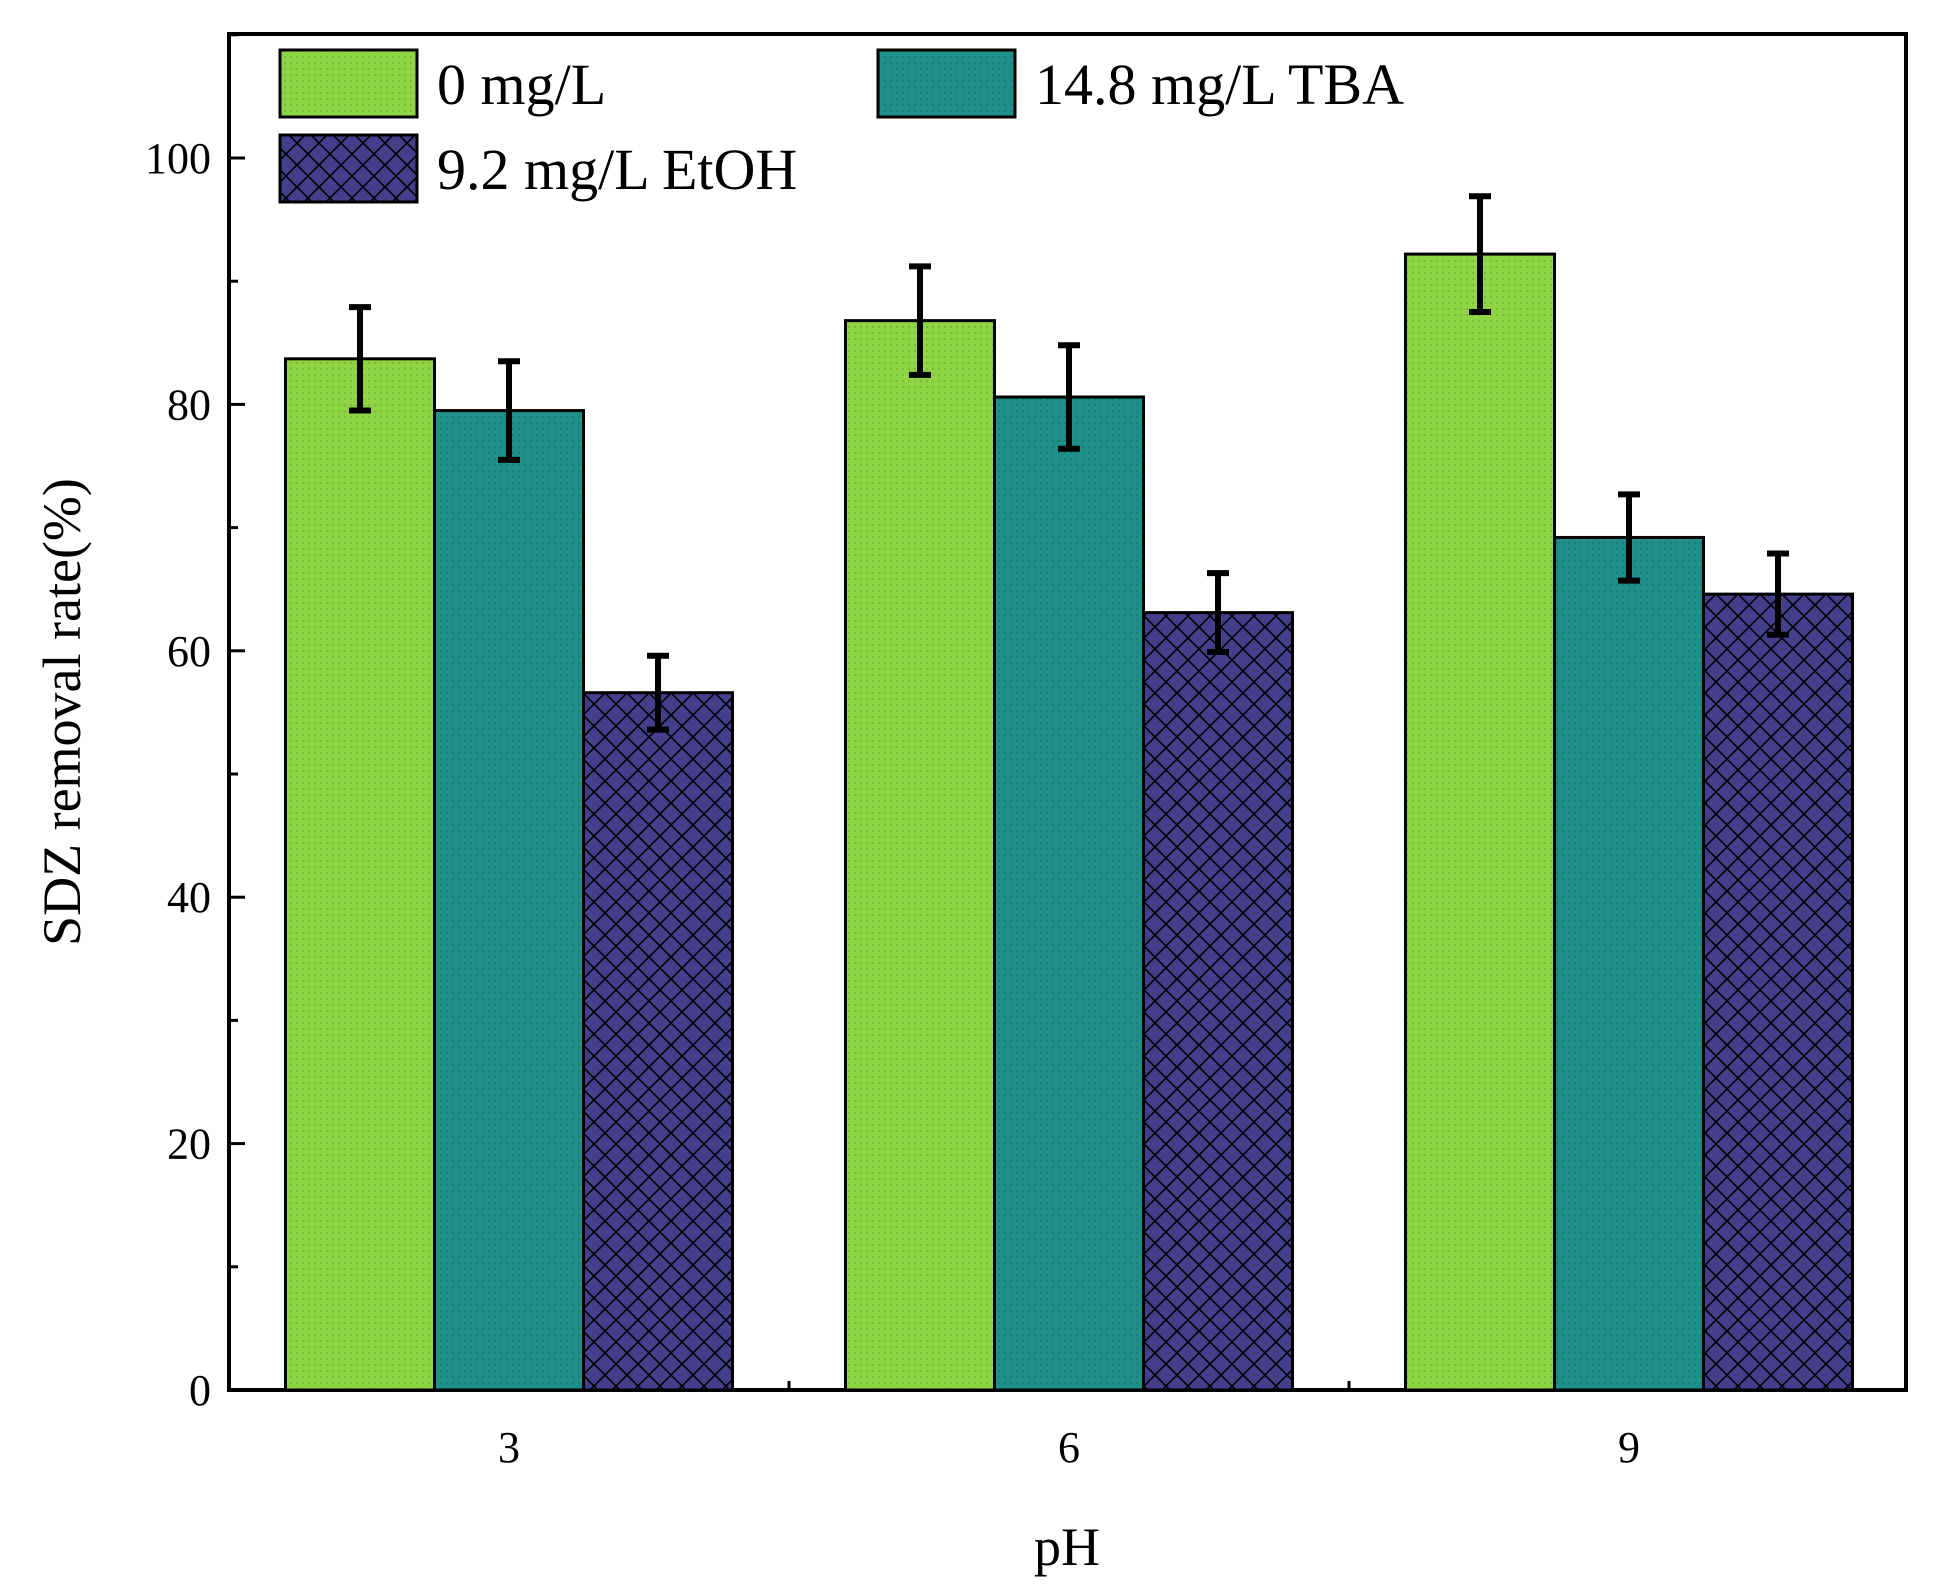  Describe the element at coordinates (521, 84) in the screenshot. I see `legend-label: 0 mg/L` at that location.